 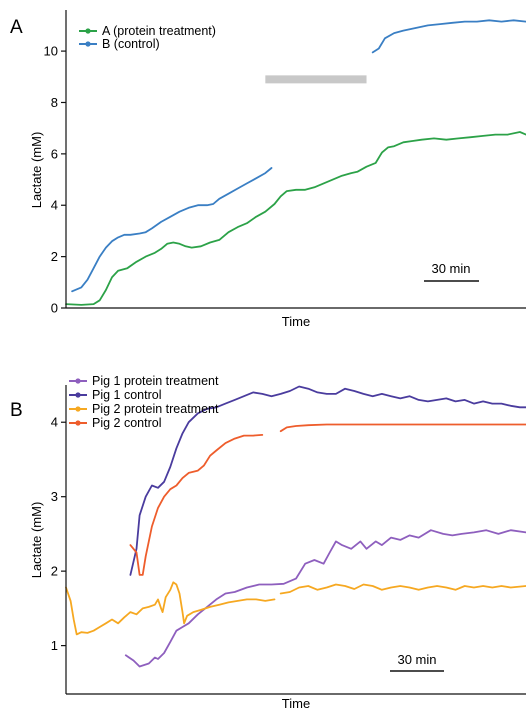 What do you see at coordinates (54, 205) in the screenshot?
I see `panel-a-y-tick-label: 4` at bounding box center [54, 205].